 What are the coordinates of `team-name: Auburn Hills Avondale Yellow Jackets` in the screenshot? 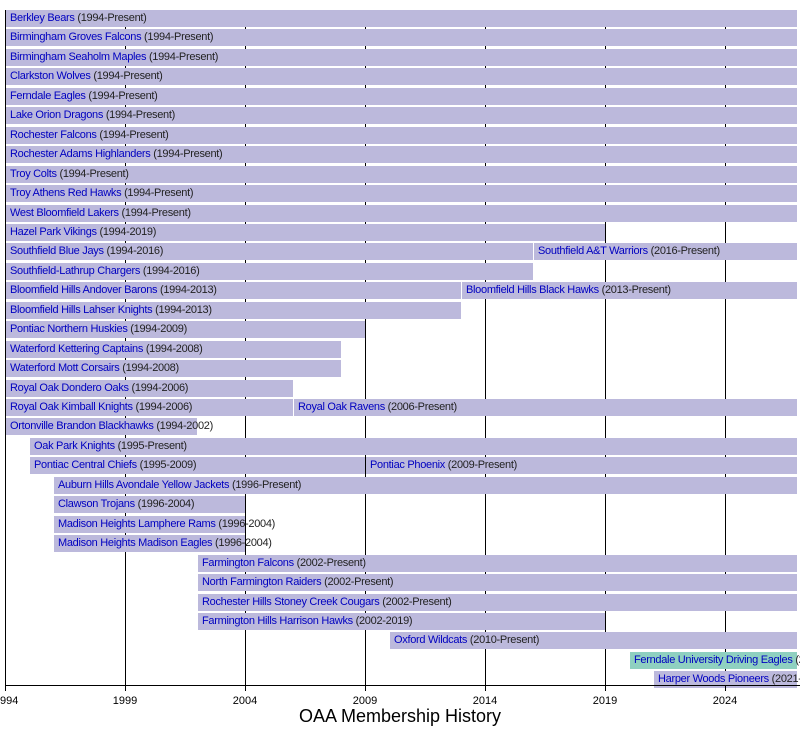 It's located at (144, 484).